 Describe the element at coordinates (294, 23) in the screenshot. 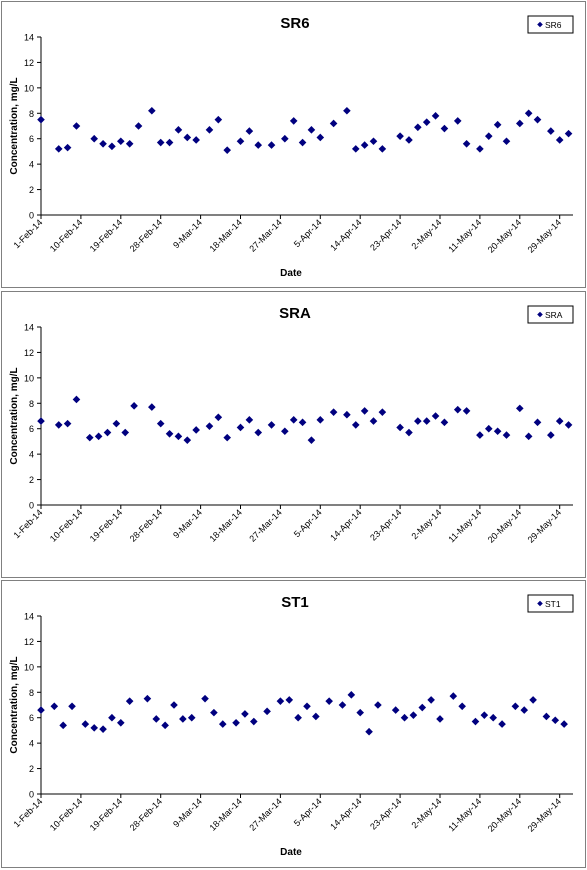

I see `chart-title: SR6` at that location.